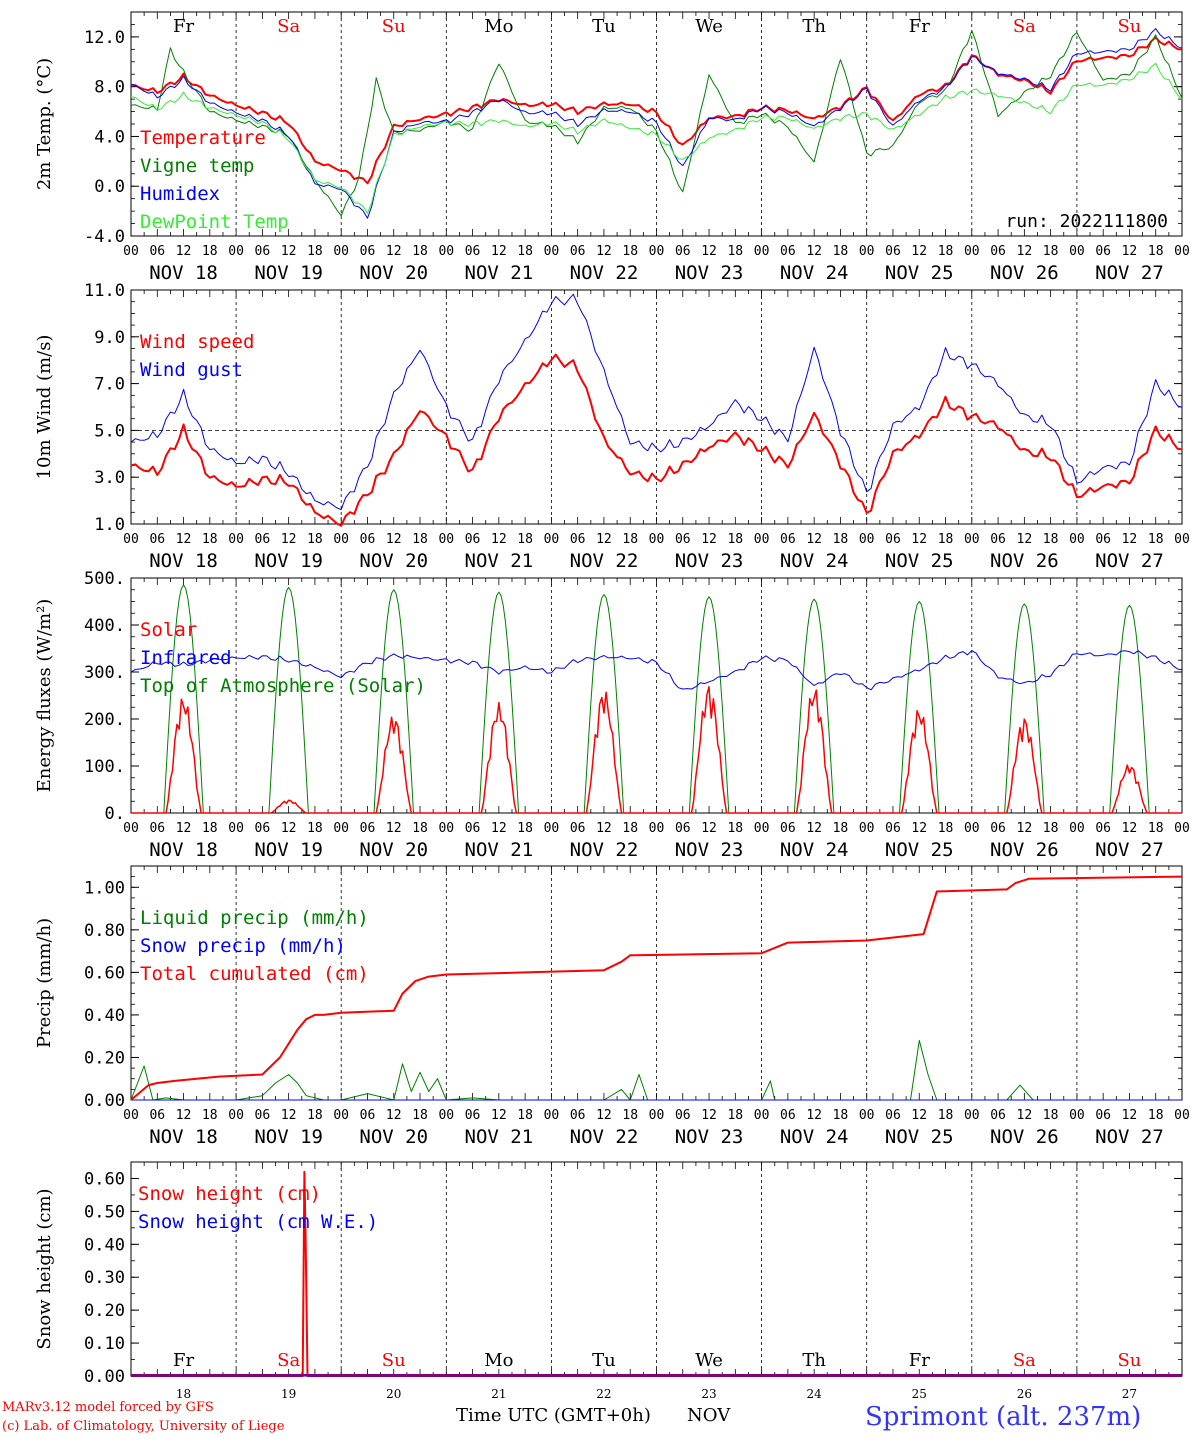 The image size is (1194, 1440). I want to click on date-label: NOV 25, so click(919, 561).